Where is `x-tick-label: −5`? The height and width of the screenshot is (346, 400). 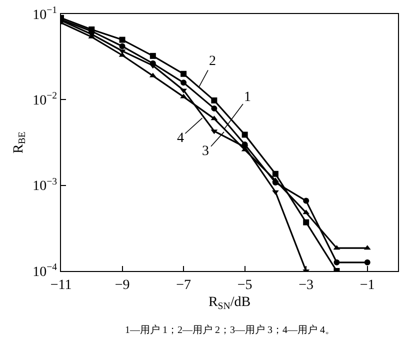
x-tick-label: −5 is located at coordinates (244, 285).